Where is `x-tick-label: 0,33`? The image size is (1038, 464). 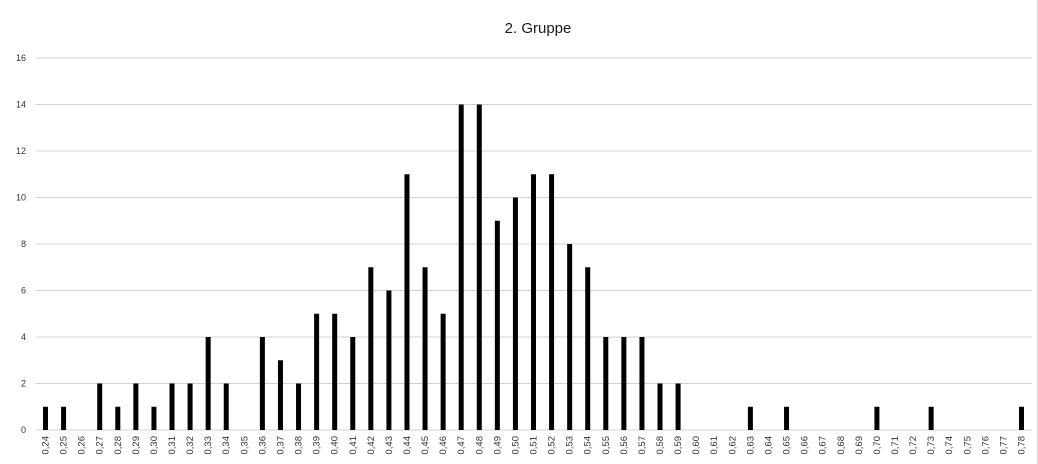
x-tick-label: 0,33 is located at coordinates (208, 445).